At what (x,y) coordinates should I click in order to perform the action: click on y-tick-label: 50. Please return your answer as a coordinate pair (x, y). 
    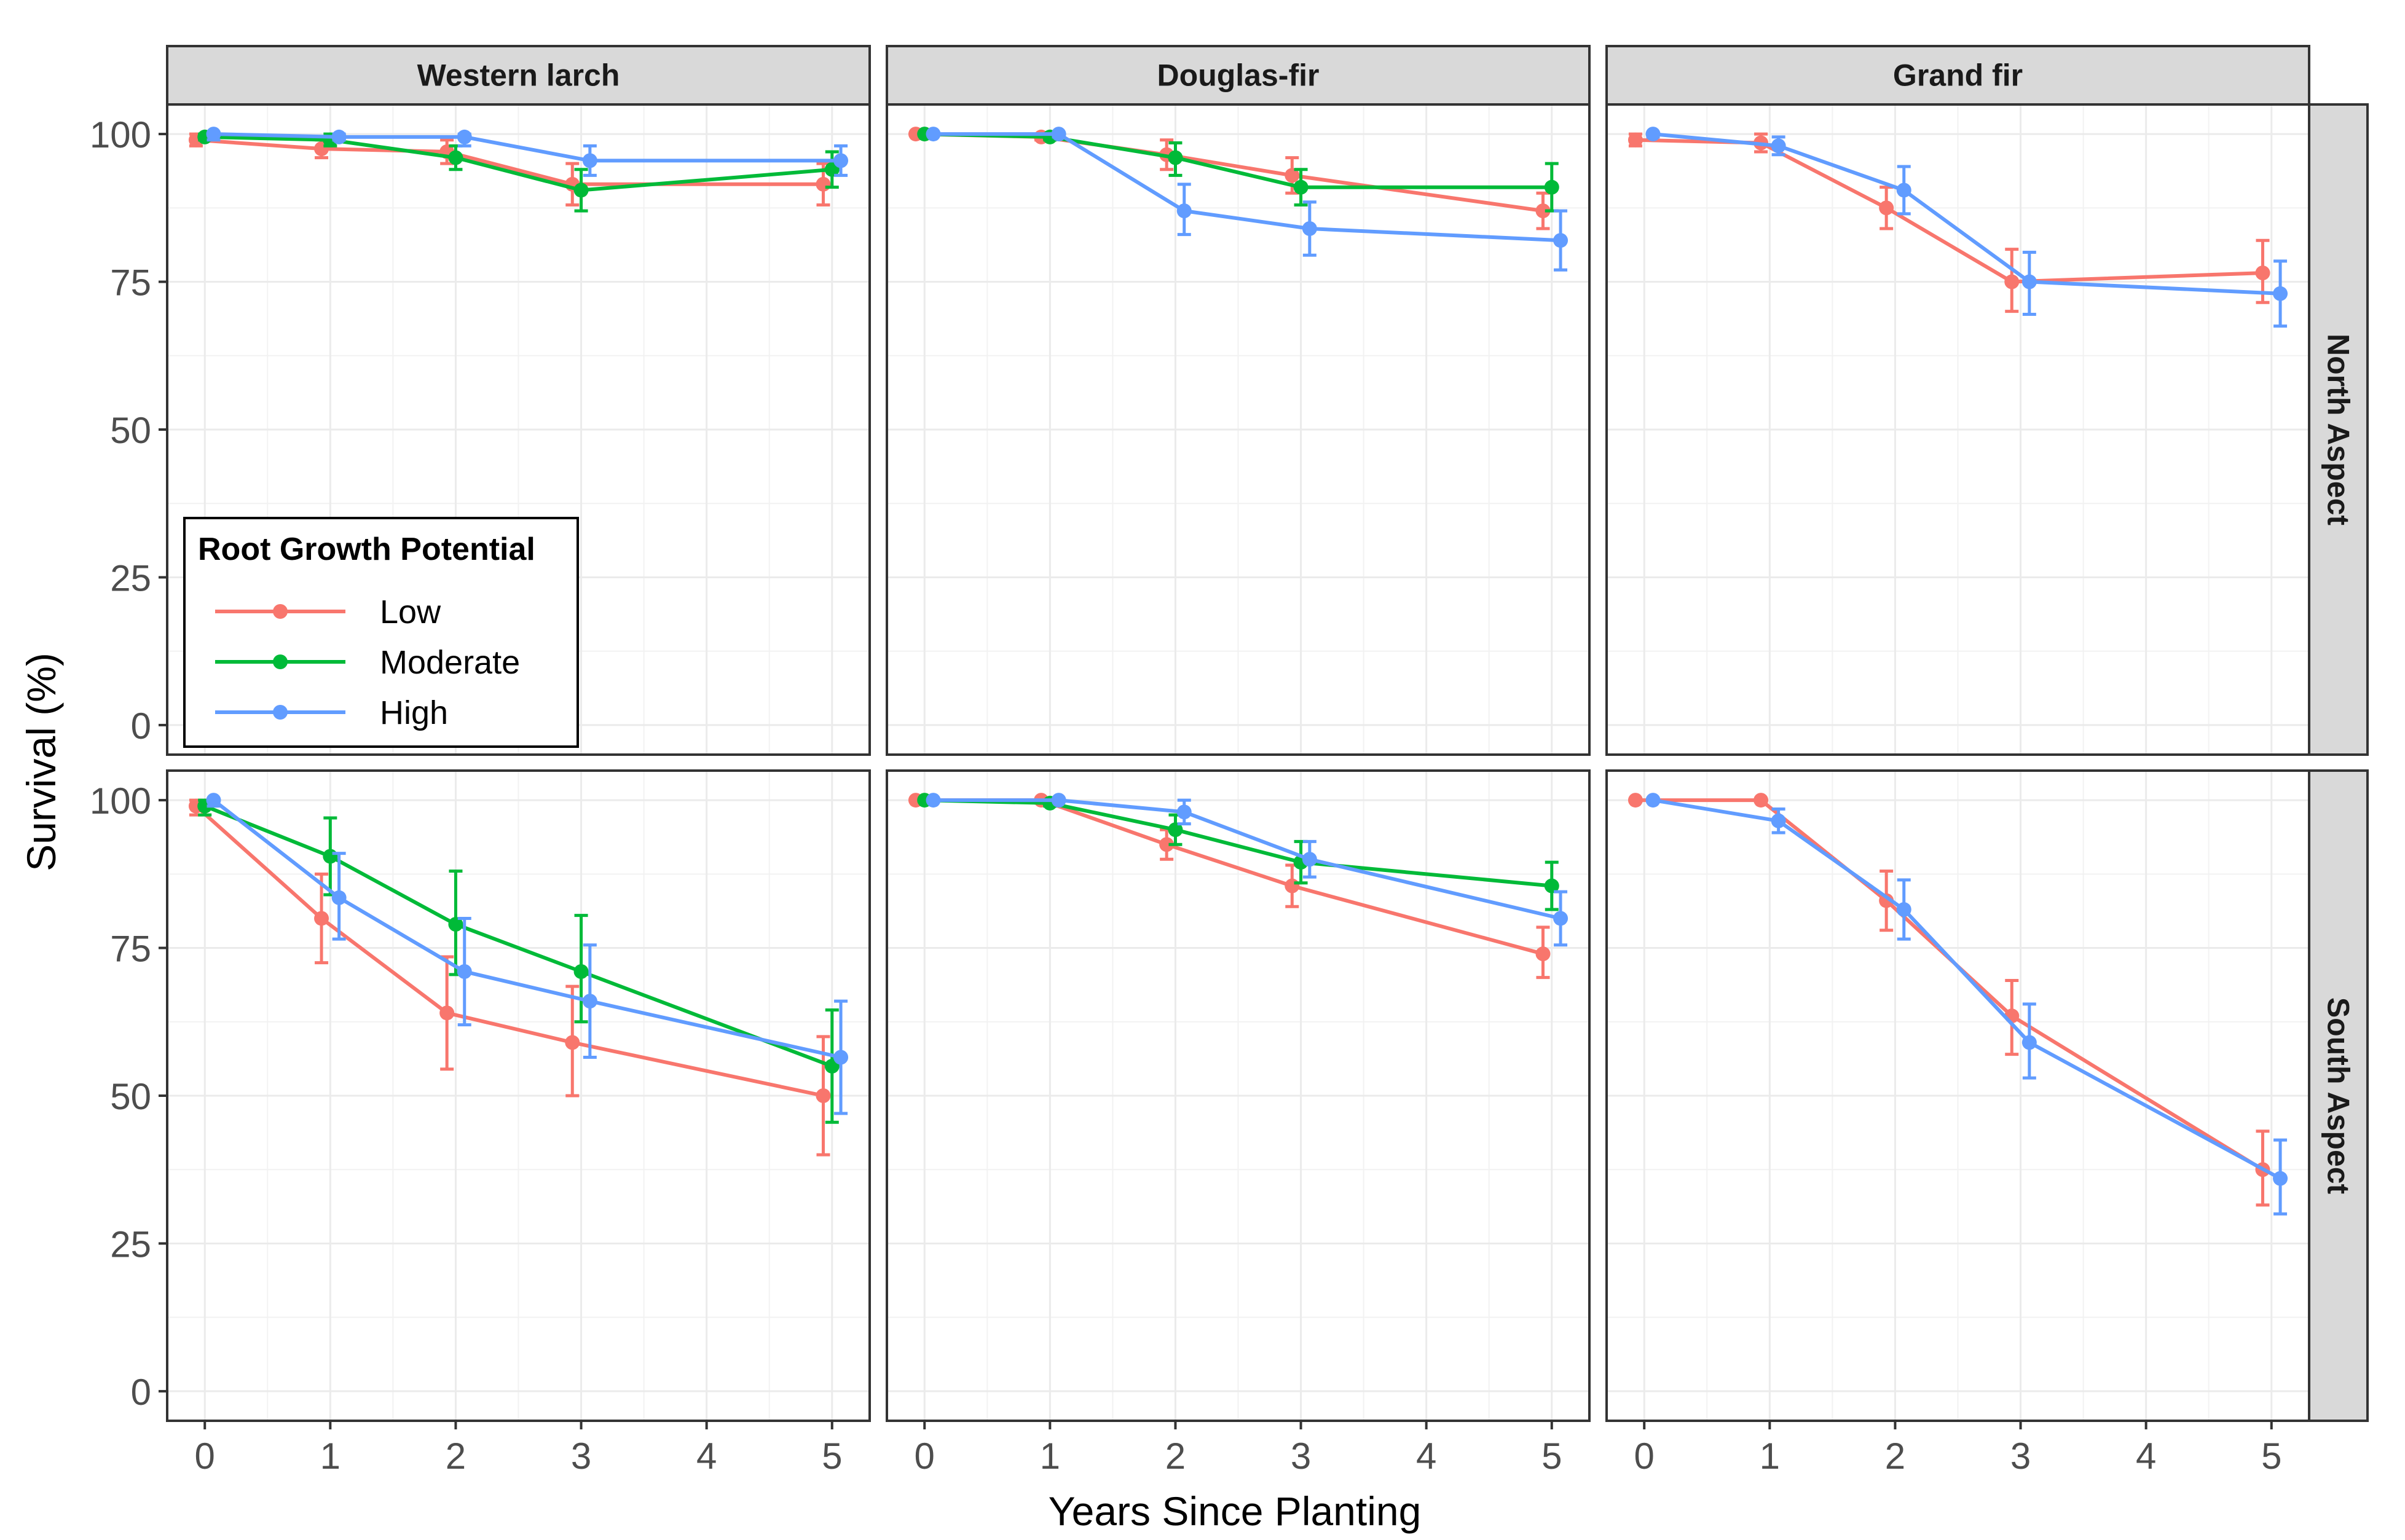
    Looking at the image, I should click on (131, 430).